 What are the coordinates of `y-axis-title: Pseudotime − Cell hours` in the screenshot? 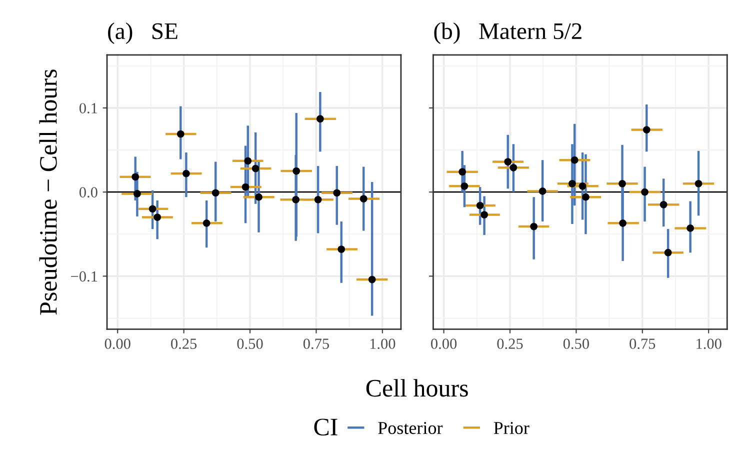 It's located at (48, 192).